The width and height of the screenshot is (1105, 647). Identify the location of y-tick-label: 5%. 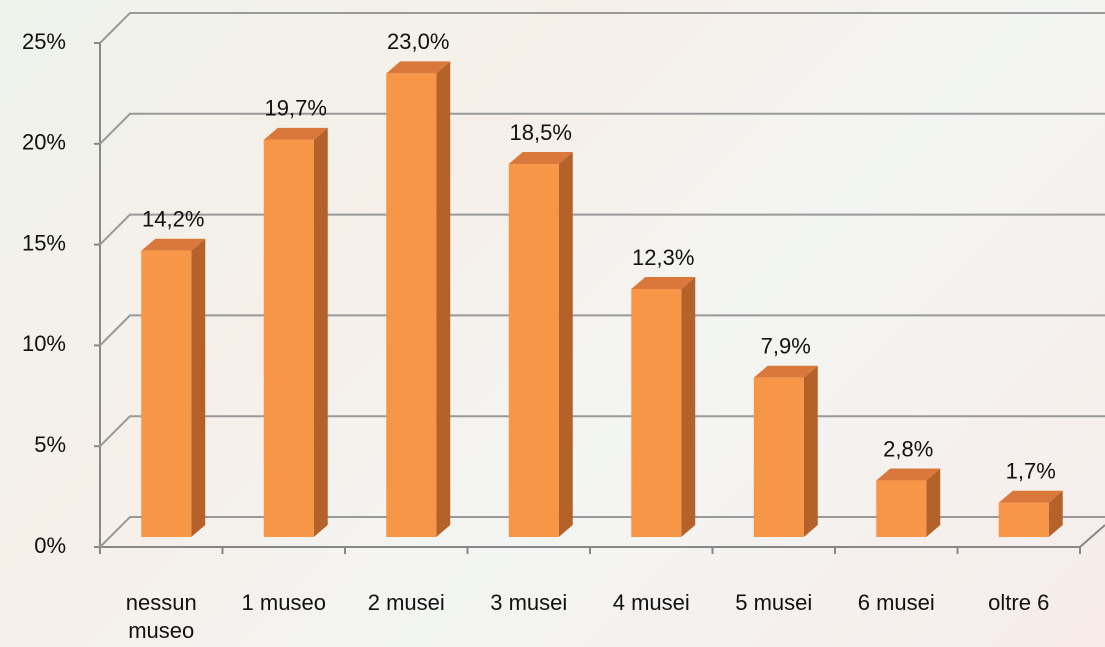
(50, 444).